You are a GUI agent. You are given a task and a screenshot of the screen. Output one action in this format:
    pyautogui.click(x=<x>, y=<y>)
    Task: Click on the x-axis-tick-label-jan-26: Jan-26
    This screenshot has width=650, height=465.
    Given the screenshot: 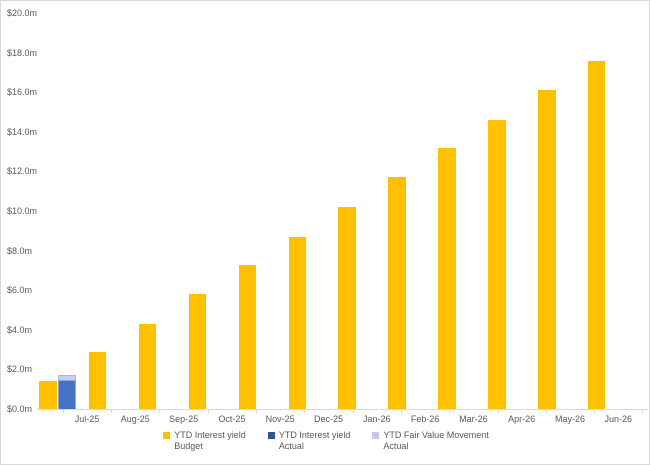 What is the action you would take?
    pyautogui.click(x=377, y=419)
    